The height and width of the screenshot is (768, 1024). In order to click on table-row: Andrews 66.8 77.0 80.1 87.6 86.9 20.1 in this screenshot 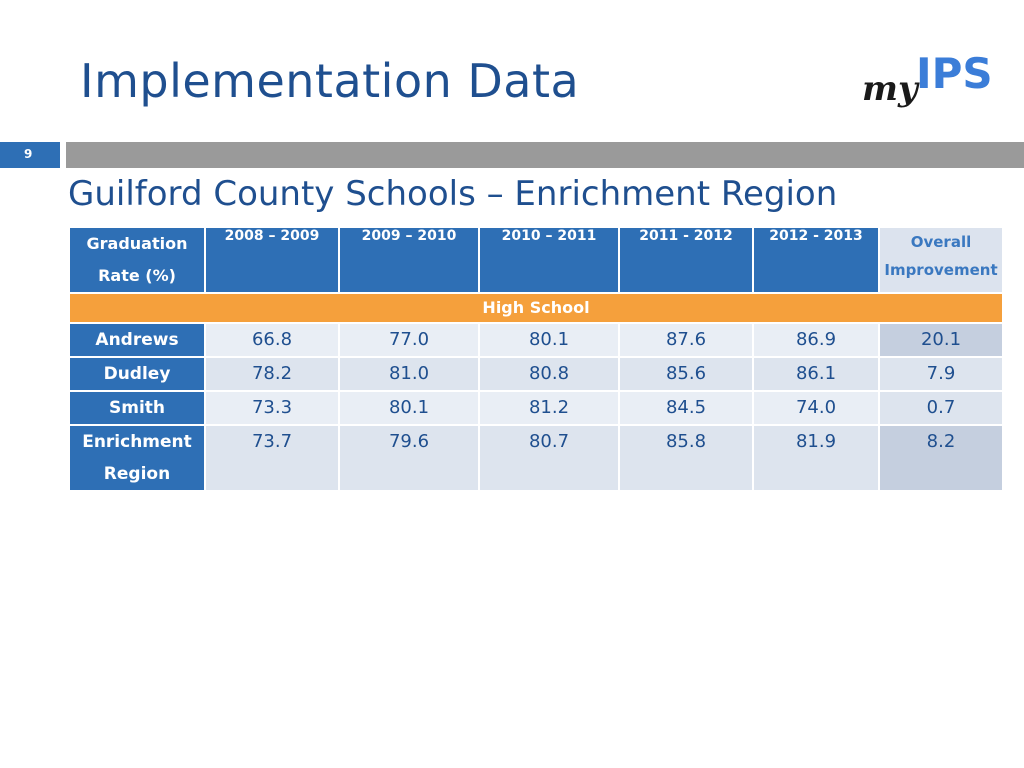, I will do `click(536, 340)`.